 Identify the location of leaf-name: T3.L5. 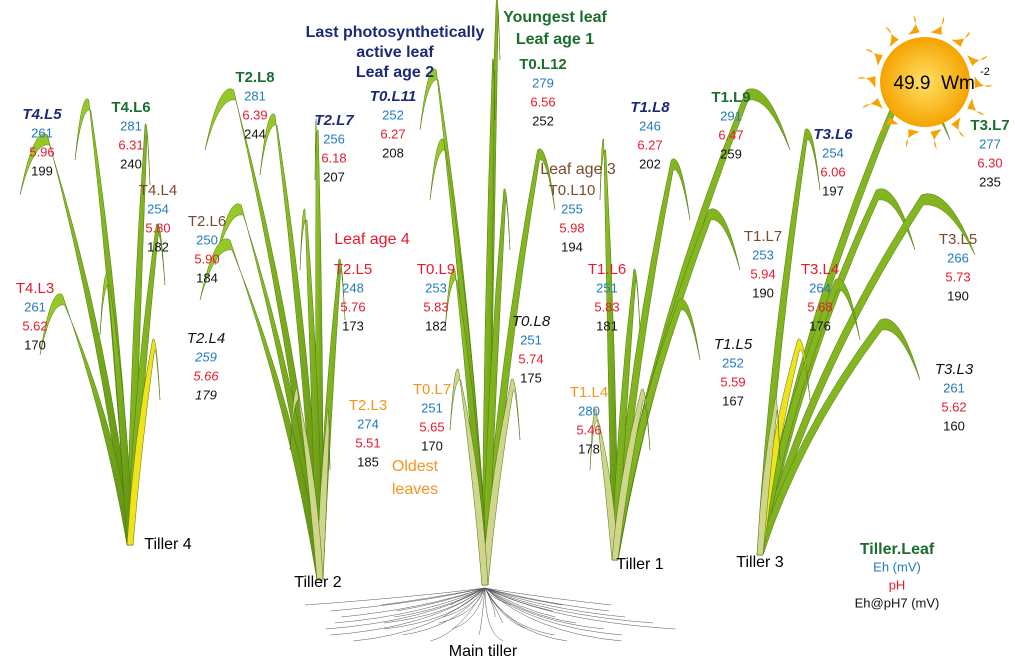
(958, 239).